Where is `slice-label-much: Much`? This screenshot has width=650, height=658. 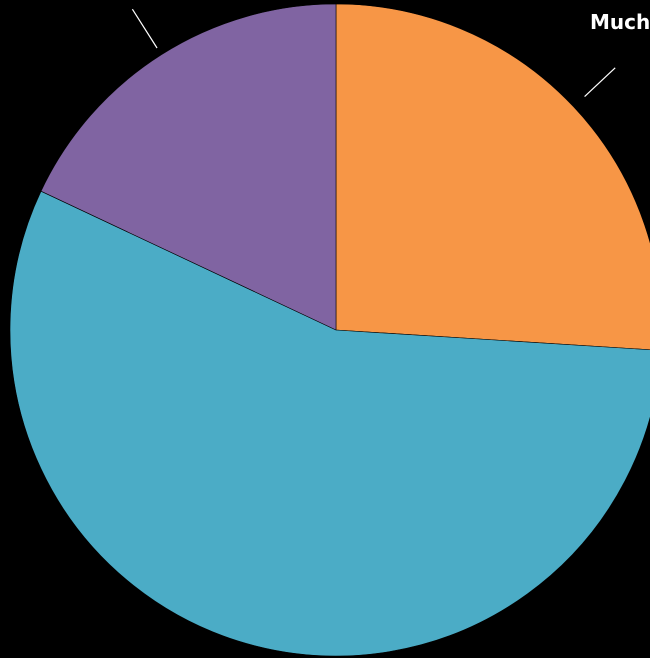 slice-label-much: Much is located at coordinates (620, 22).